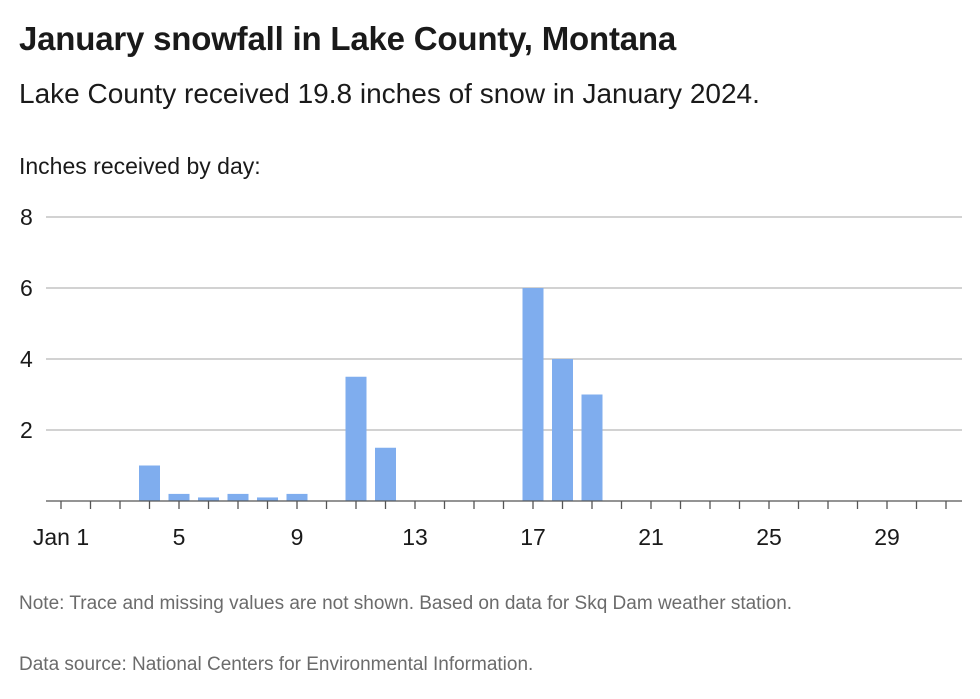 The image size is (980, 699). Describe the element at coordinates (887, 537) in the screenshot. I see `x-tick-label: 29` at that location.